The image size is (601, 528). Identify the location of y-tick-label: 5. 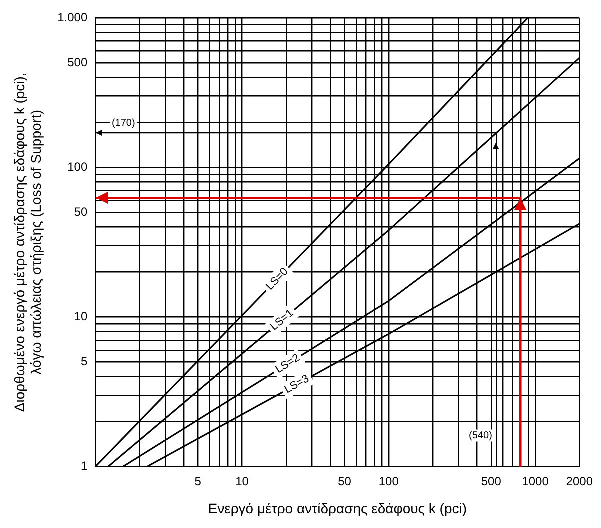
(84, 361).